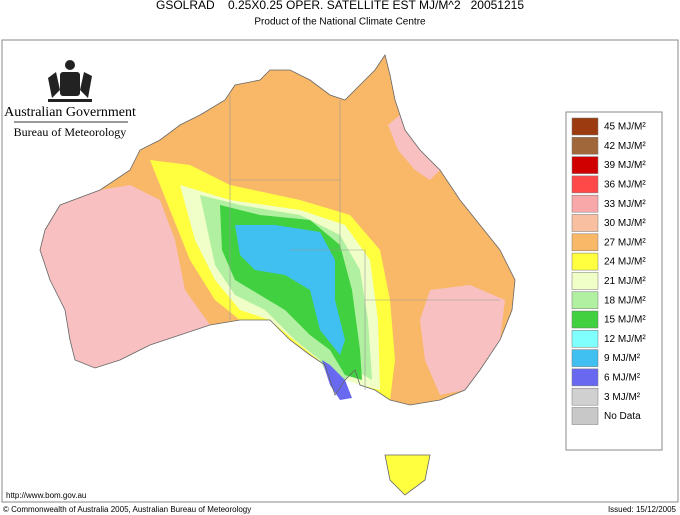 The image size is (680, 515). What do you see at coordinates (625, 223) in the screenshot?
I see `legend-label: 30 MJ/M²` at bounding box center [625, 223].